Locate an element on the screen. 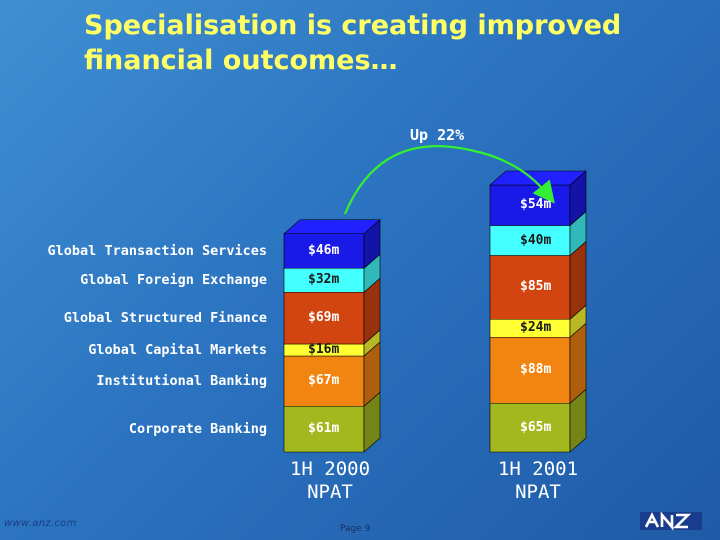  series-label: Corporate Banking is located at coordinates (197, 429).